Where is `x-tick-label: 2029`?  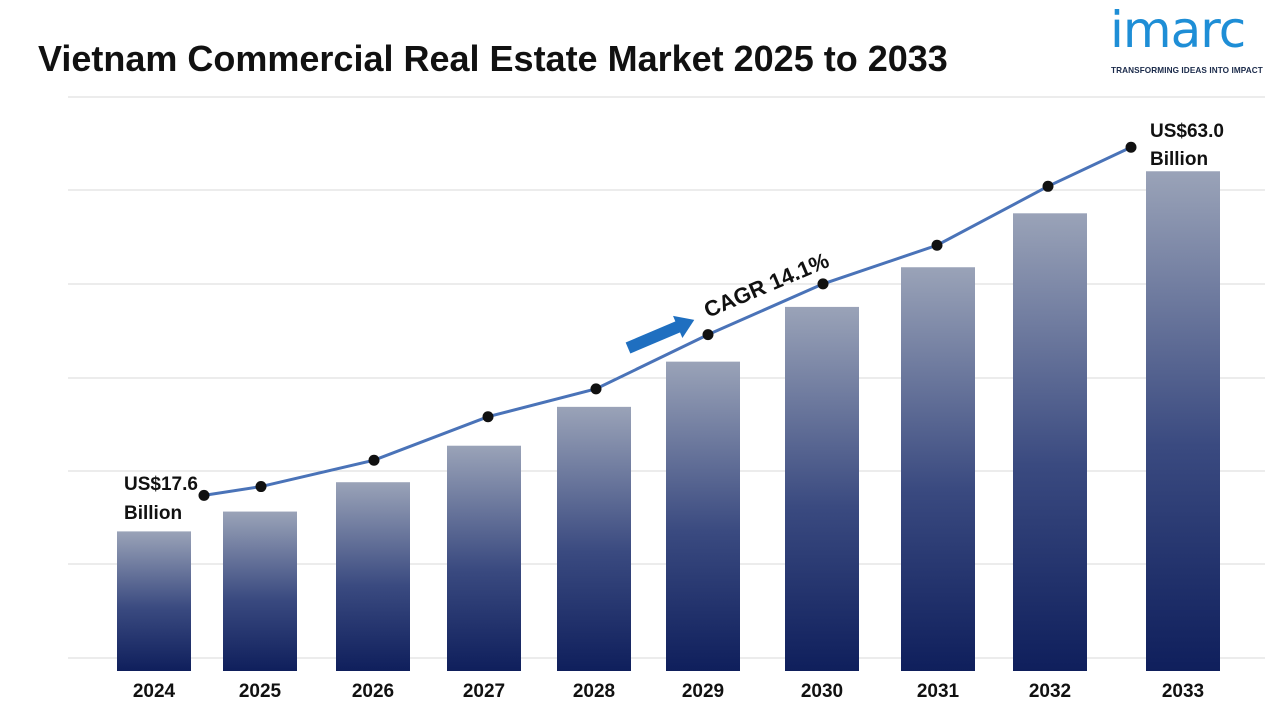 x-tick-label: 2029 is located at coordinates (703, 691).